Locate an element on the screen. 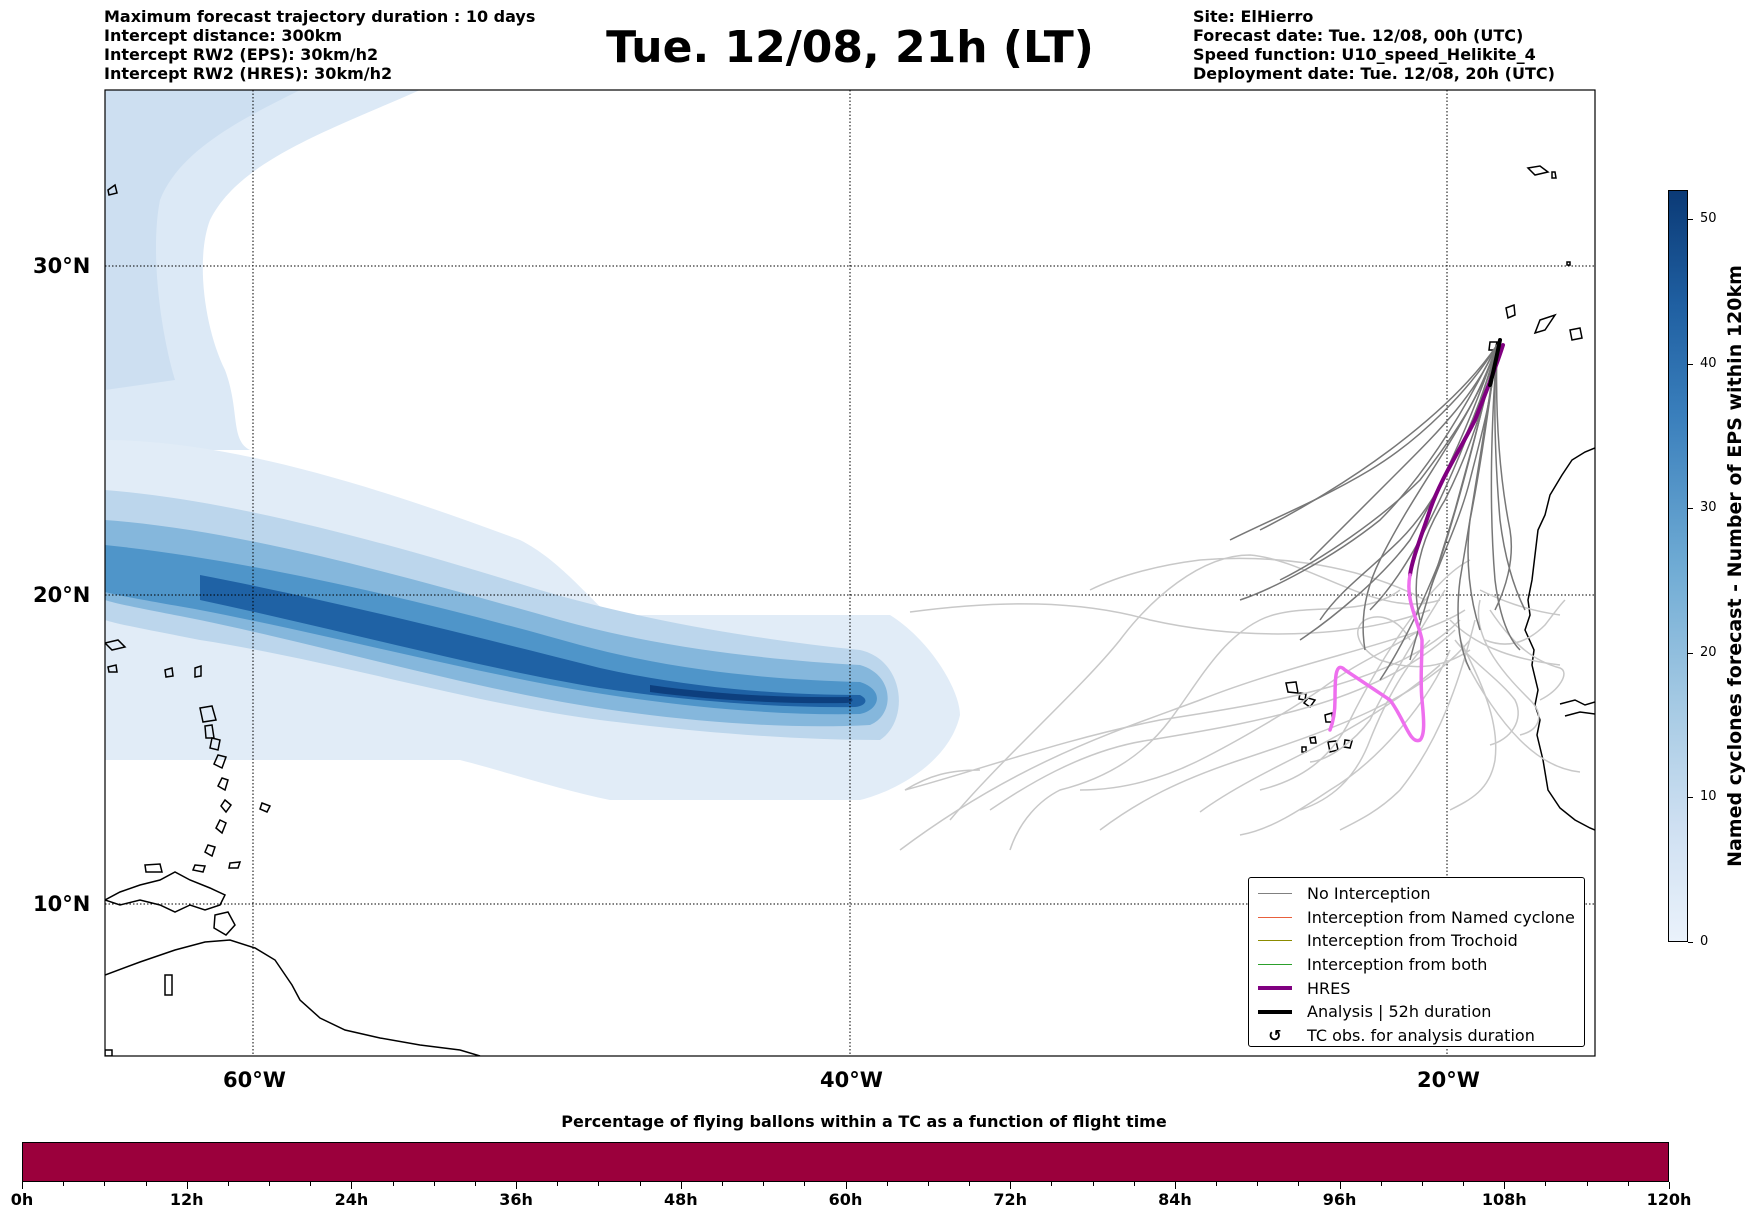 This screenshot has height=1213, width=1748. info-line: Intercept distance: 300km is located at coordinates (223, 35).